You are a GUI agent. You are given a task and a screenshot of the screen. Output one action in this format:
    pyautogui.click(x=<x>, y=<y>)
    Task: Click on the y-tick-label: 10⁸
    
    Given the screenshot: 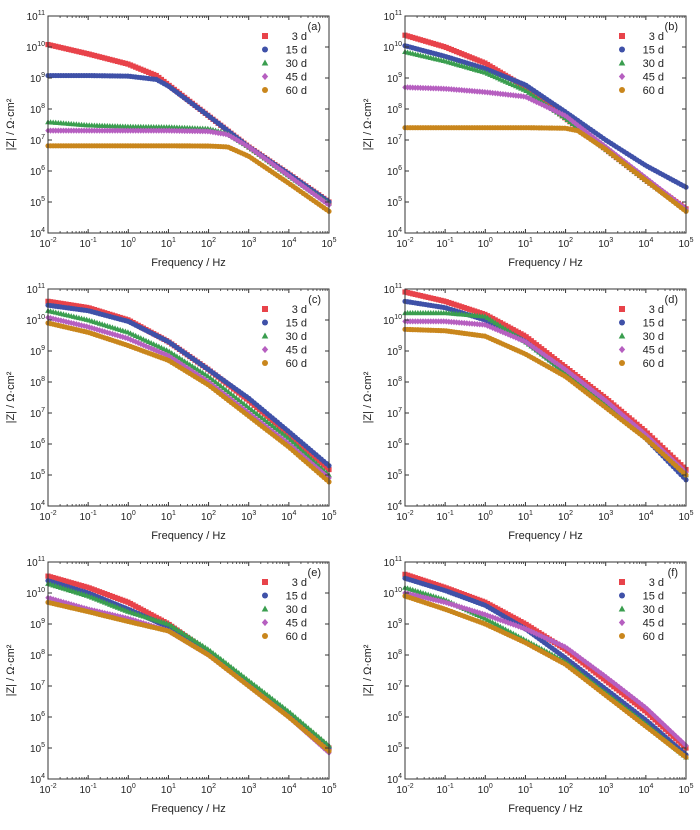 What is the action you would take?
    pyautogui.click(x=394, y=382)
    